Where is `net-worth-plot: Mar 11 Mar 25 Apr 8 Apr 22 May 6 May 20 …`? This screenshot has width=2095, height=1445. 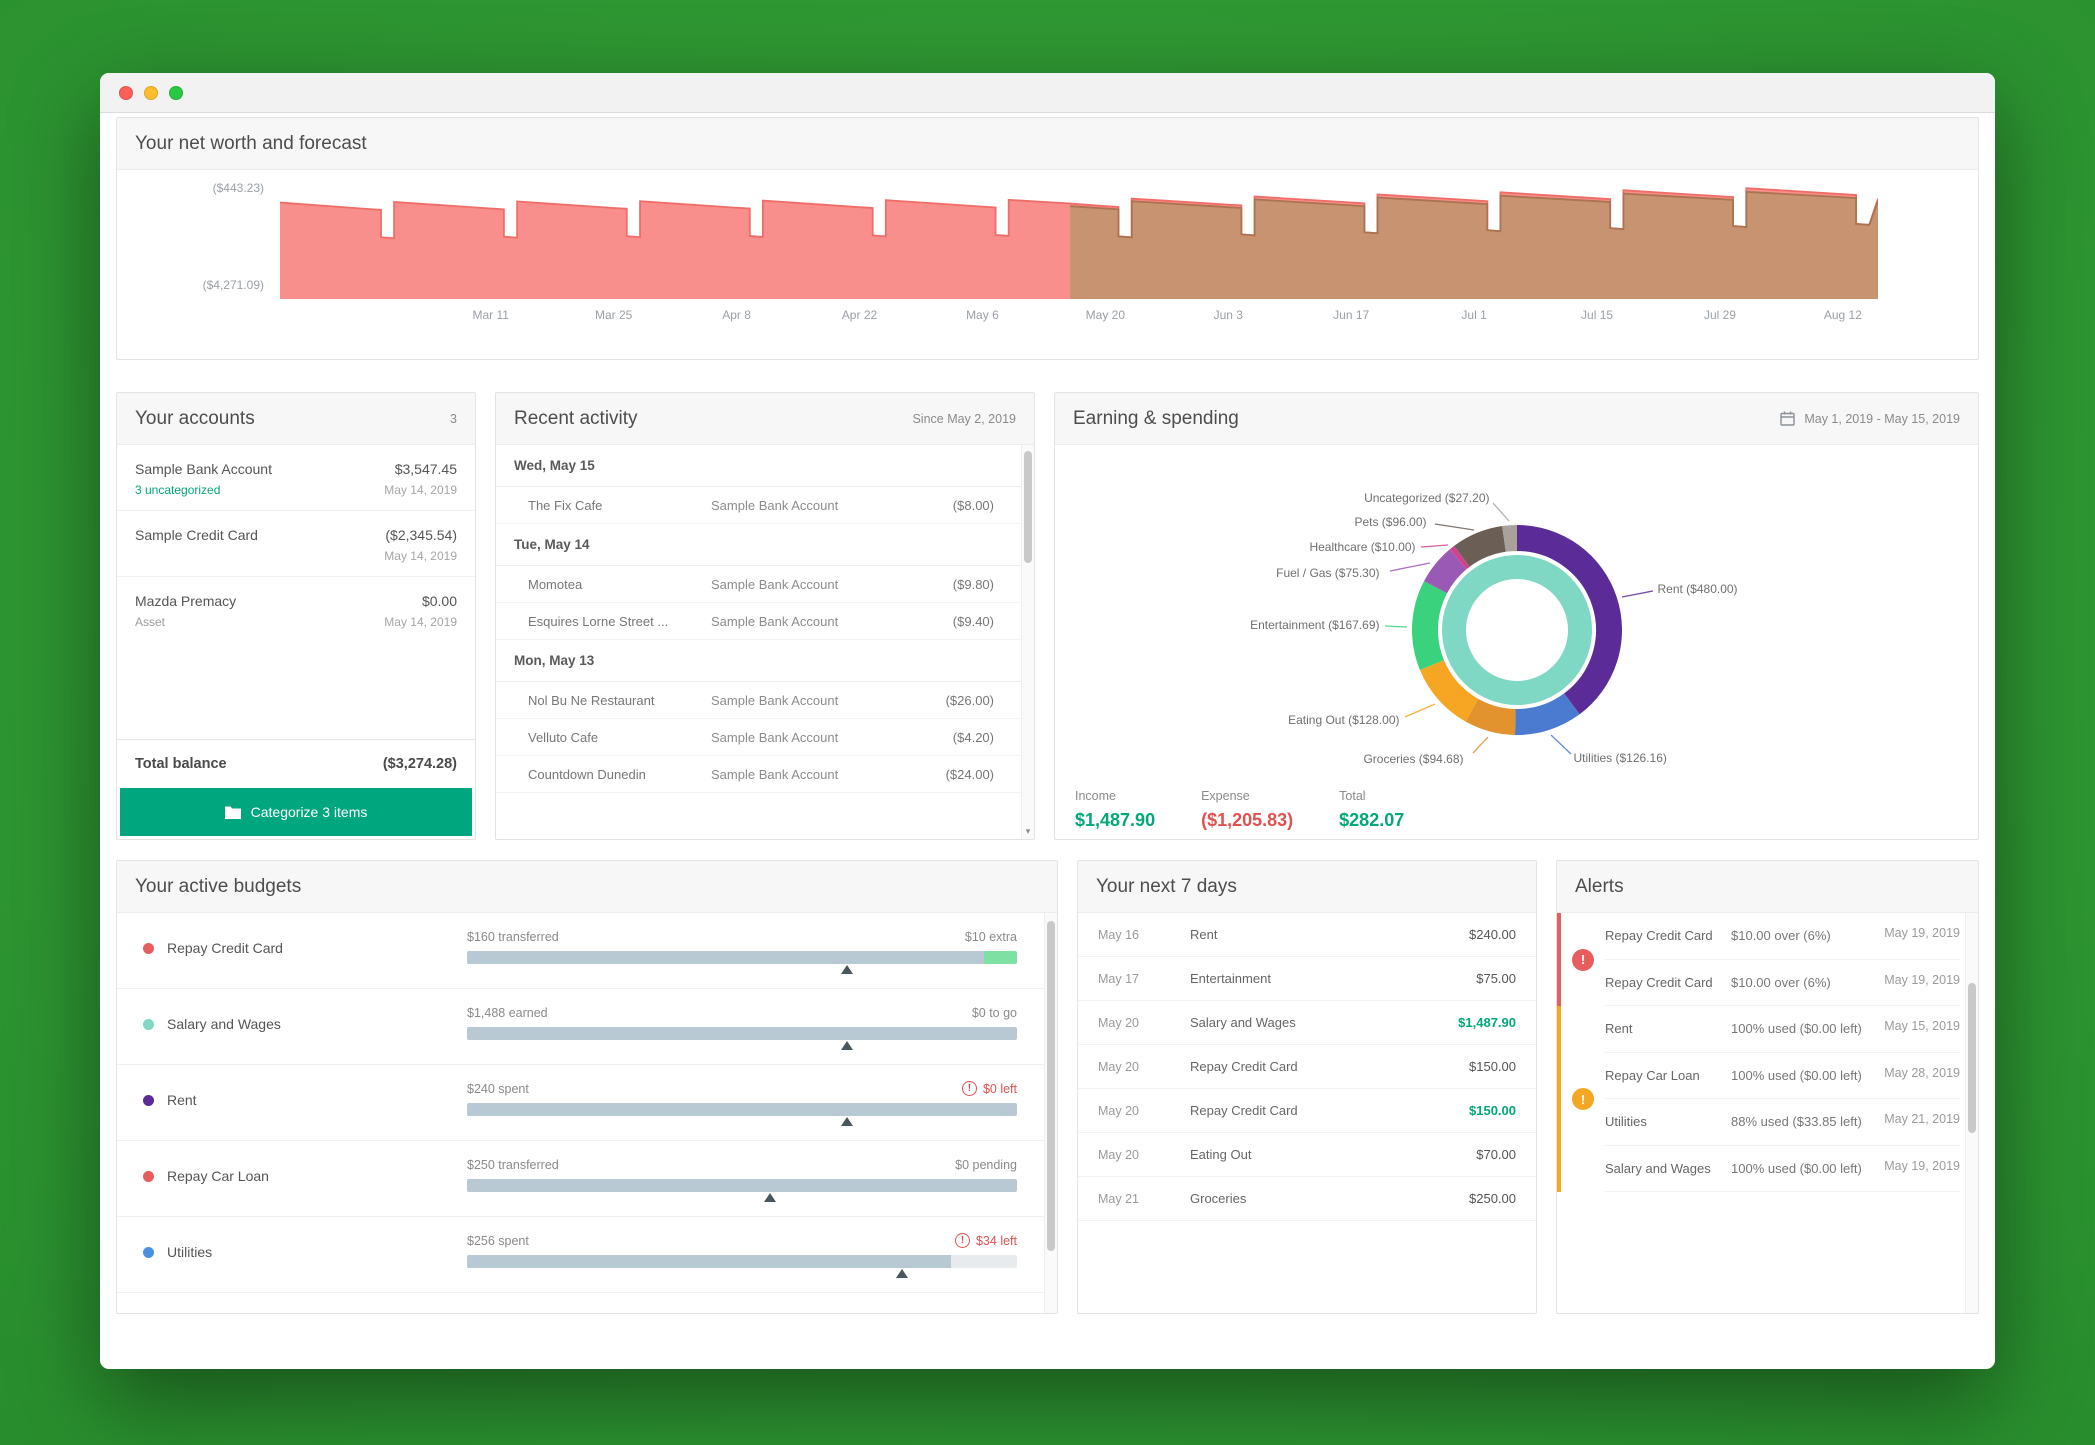
net-worth-plot: Mar 11 Mar 25 Apr 8 Apr 22 May 6 May 20 … is located at coordinates (1079, 270).